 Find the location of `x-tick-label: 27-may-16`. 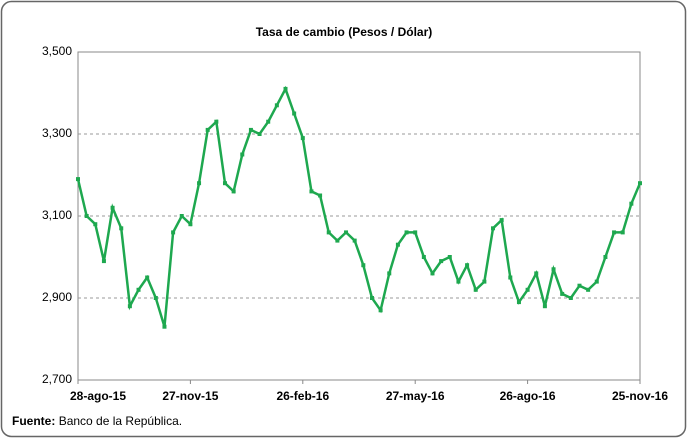

x-tick-label: 27-may-16 is located at coordinates (415, 396).